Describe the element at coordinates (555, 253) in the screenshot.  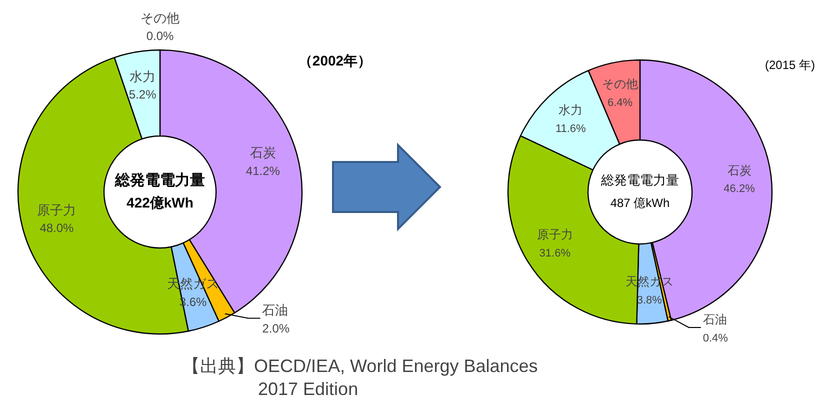
I see `data-label: 31.6%` at that location.